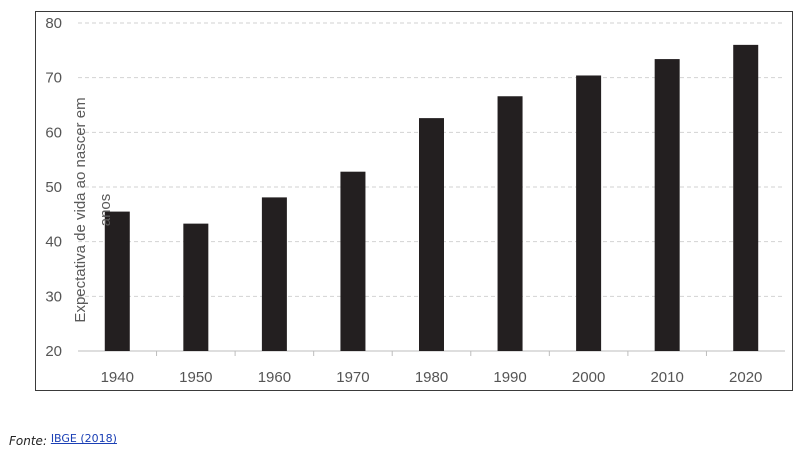  What do you see at coordinates (352, 377) in the screenshot?
I see `x-tick-label: 1970` at bounding box center [352, 377].